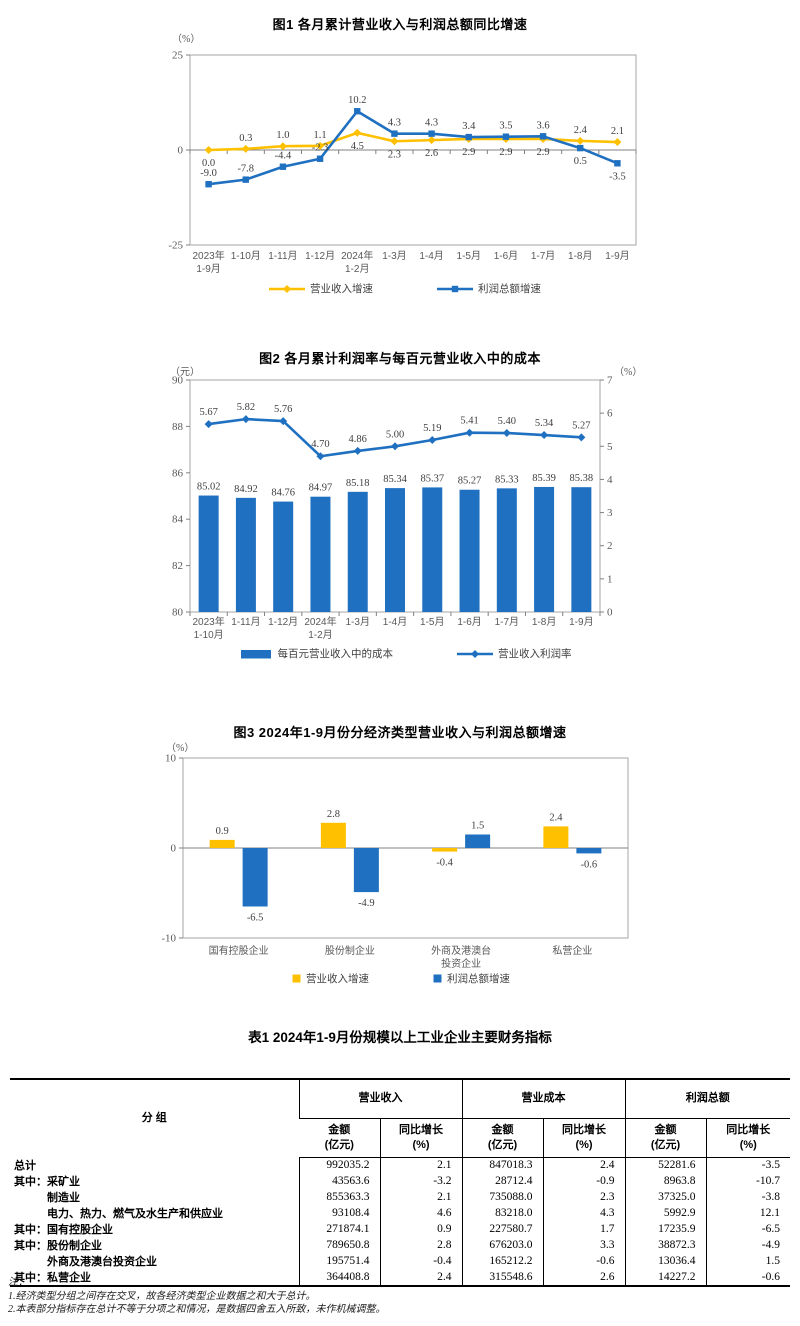 This screenshot has height=1326, width=800. I want to click on value-cell: -3.5, so click(747, 1165).